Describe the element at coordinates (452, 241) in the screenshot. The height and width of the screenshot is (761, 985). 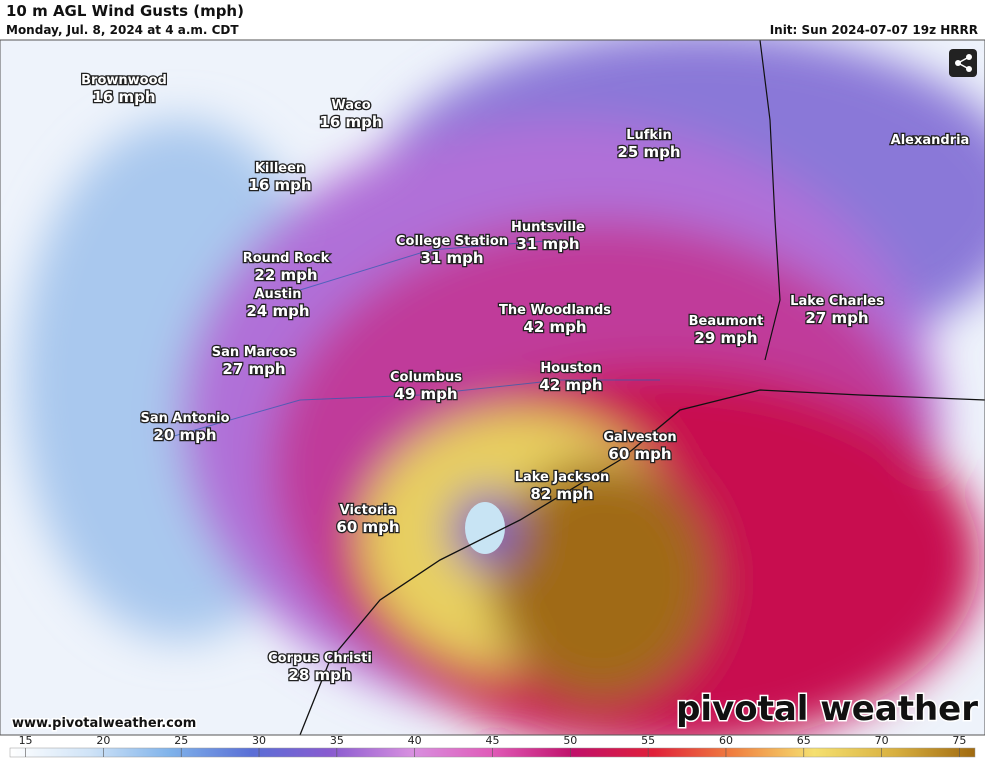
I see `city-name: College Station` at that location.